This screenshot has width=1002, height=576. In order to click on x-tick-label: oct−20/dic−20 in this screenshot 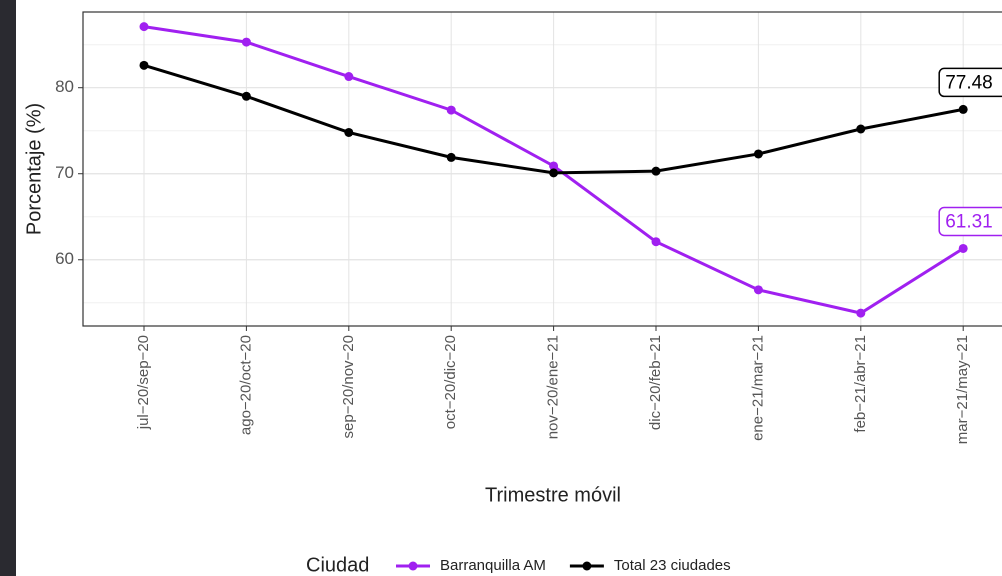, I will do `click(450, 382)`.